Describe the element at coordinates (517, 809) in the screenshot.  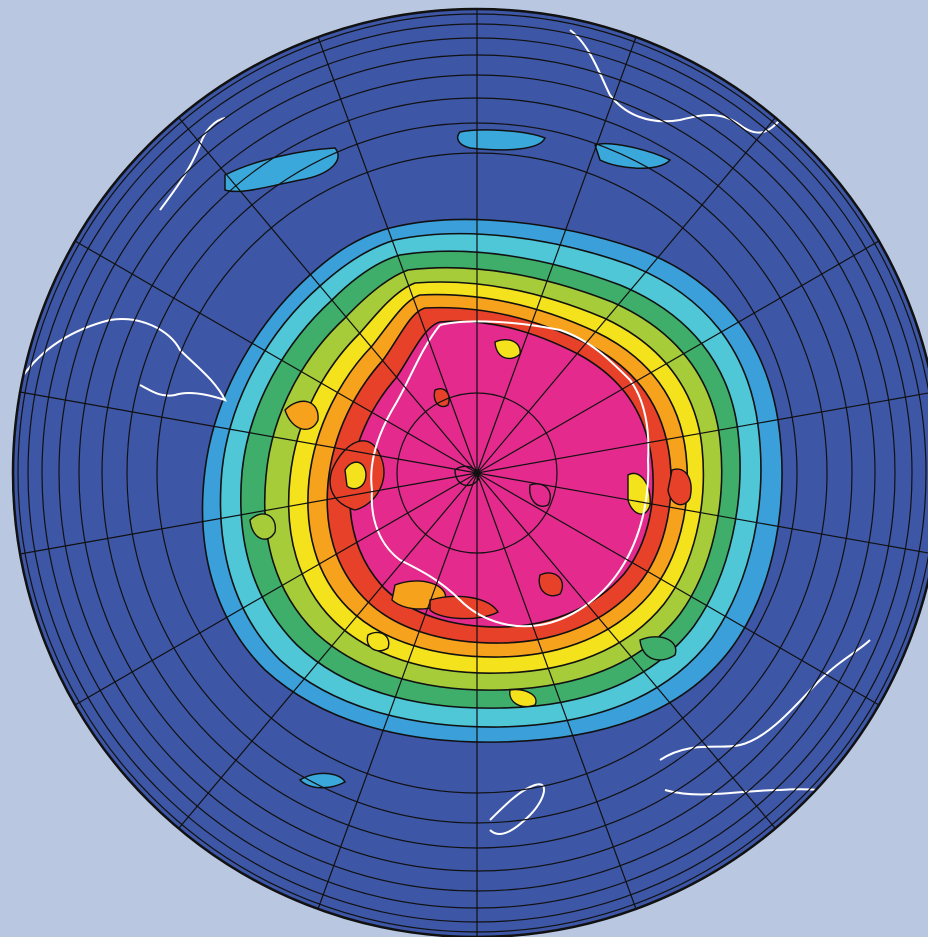
I see `new-zealand-coastline` at that location.